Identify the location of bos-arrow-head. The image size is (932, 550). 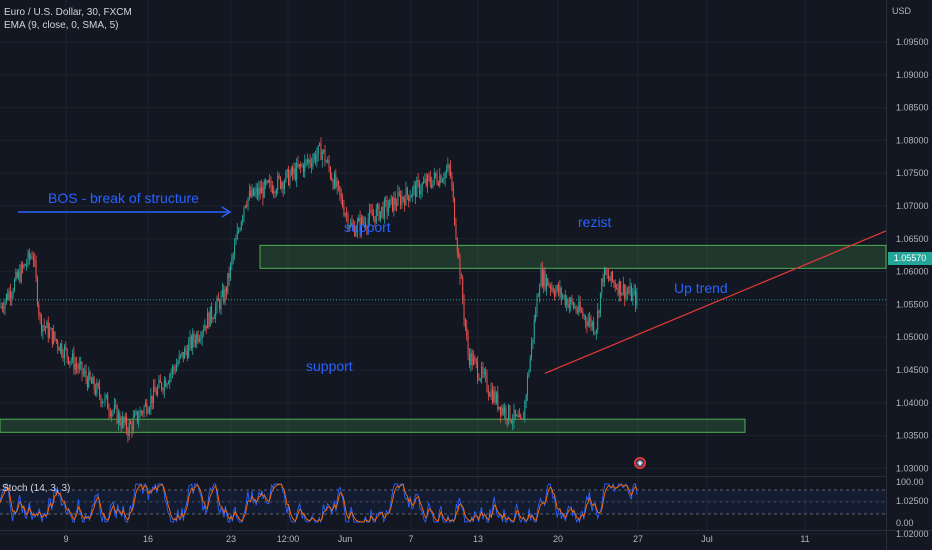
(226, 212).